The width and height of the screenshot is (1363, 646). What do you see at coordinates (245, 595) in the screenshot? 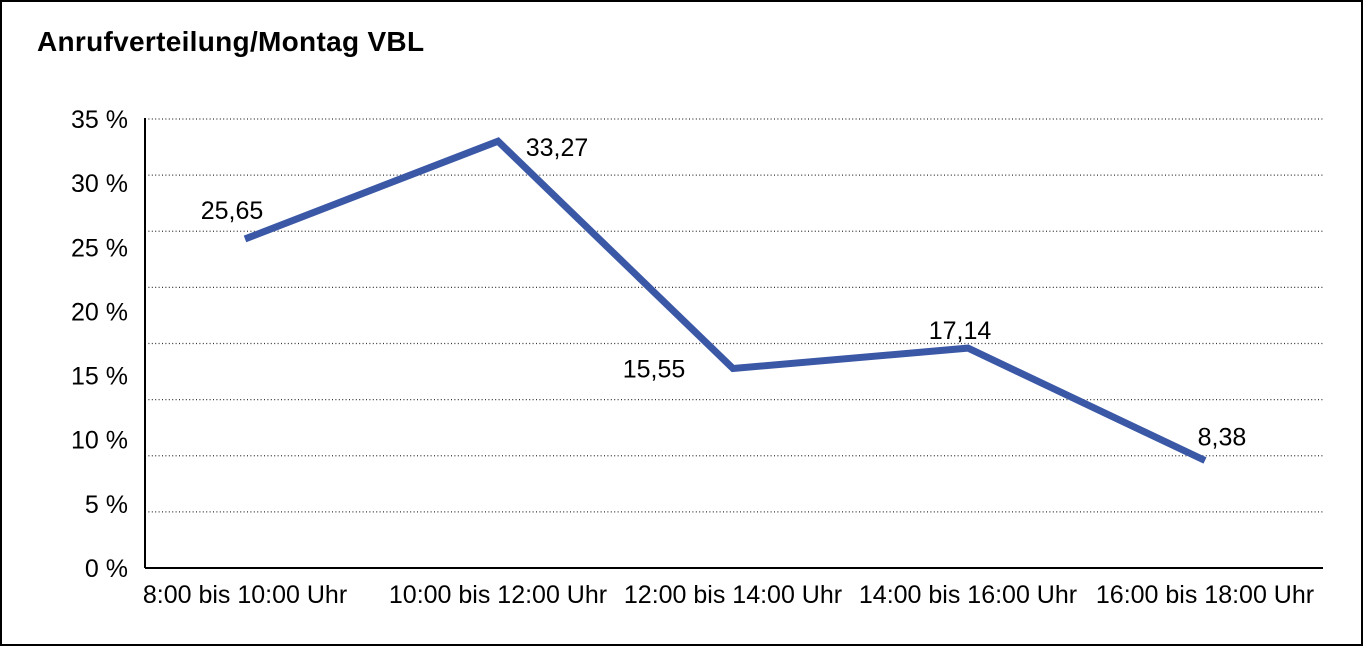
I see `x-axis-tick-label: 8:00 bis 10:00 Uhr` at bounding box center [245, 595].